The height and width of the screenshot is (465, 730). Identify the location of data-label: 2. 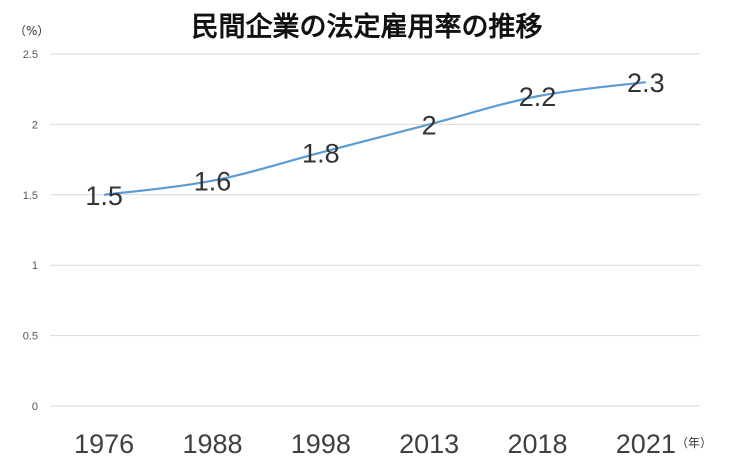
(429, 125).